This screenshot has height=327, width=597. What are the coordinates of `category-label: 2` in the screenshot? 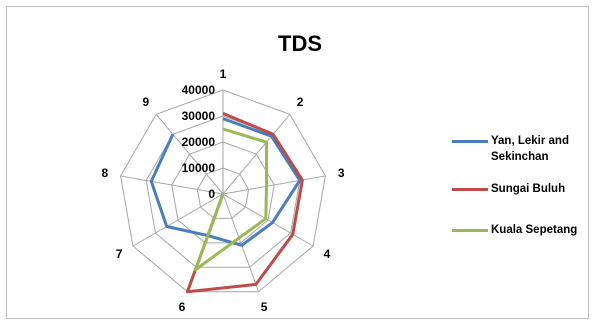 It's located at (300, 102).